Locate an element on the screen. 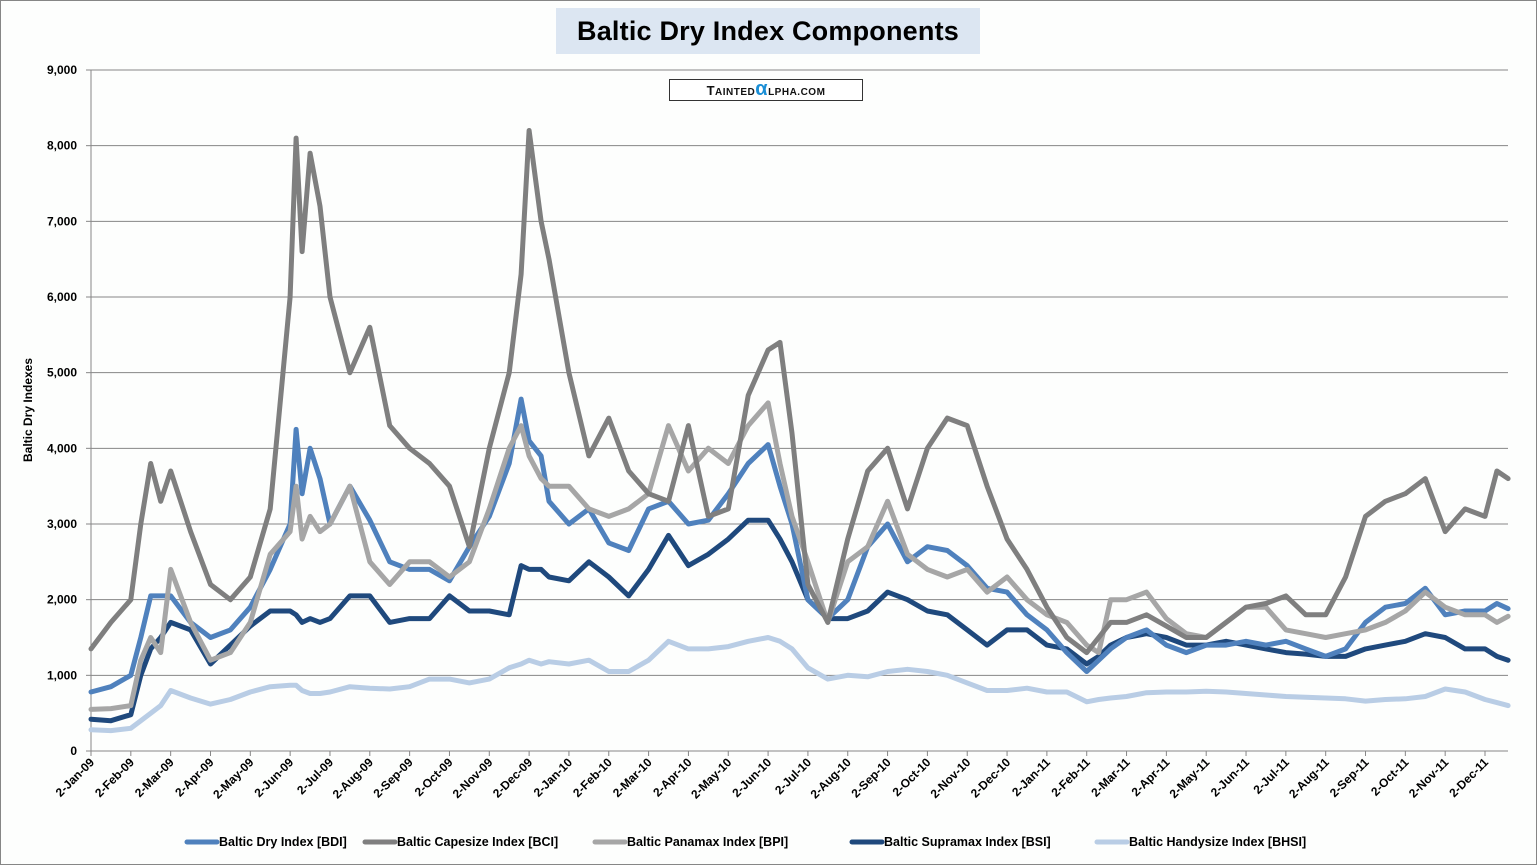 The height and width of the screenshot is (865, 1537). x-tick-label: 2-Jun-09 is located at coordinates (273, 777).